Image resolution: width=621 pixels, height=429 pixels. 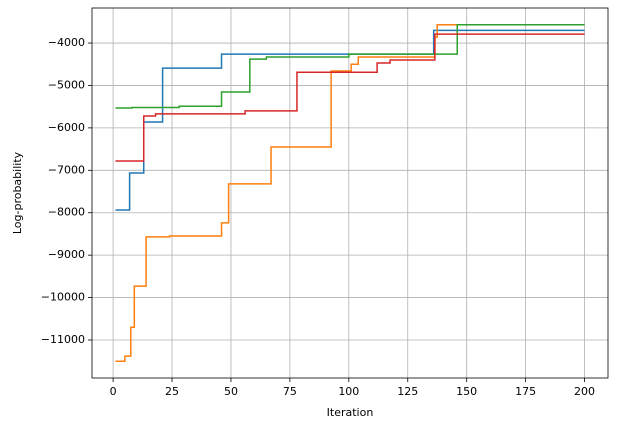 I want to click on x-tick-label: 200, so click(x=584, y=391).